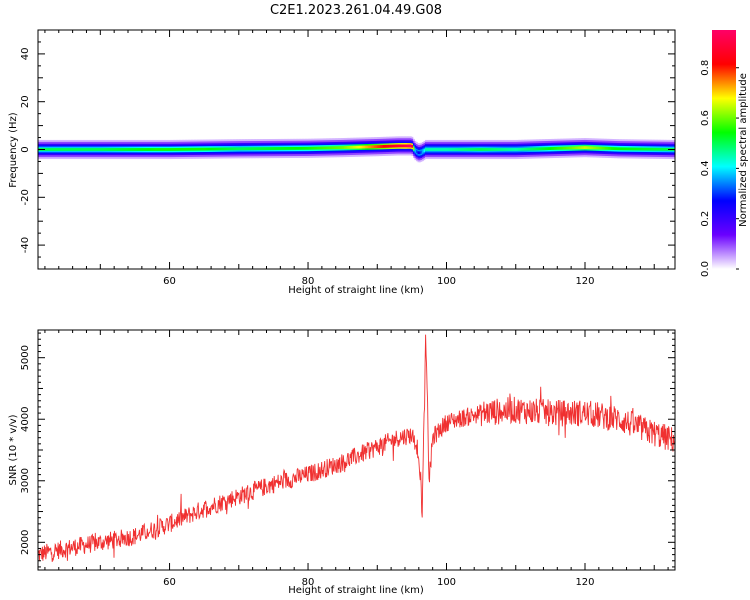 This screenshot has width=750, height=600. I want to click on snr-x-tick-label: 60, so click(169, 582).